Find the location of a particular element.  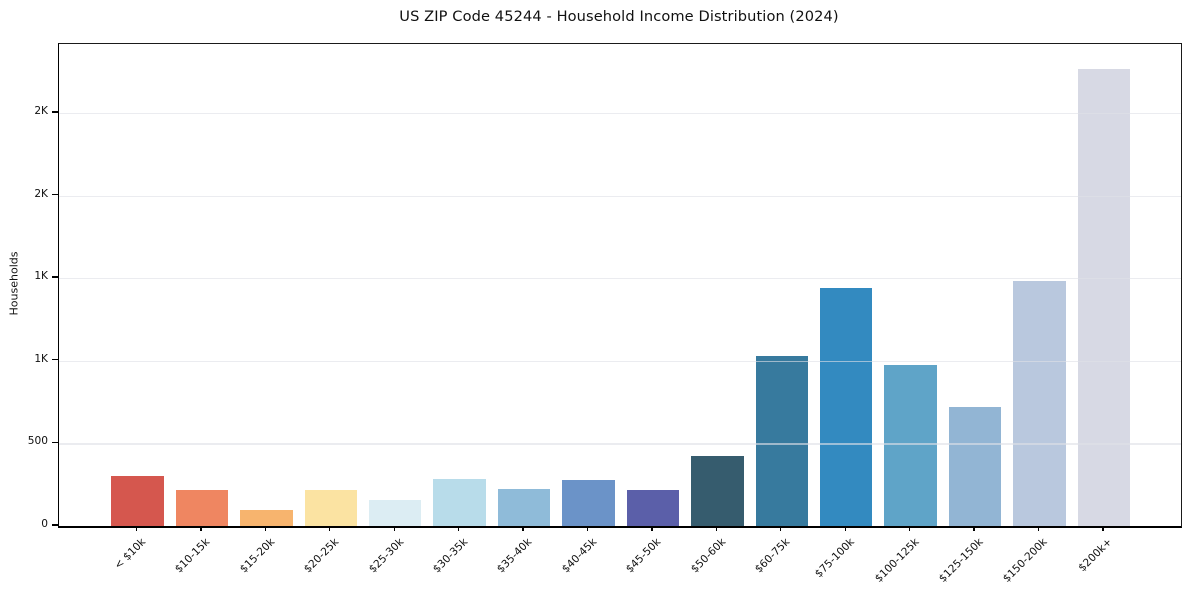

y-tick-label: 0 is located at coordinates (44, 524).